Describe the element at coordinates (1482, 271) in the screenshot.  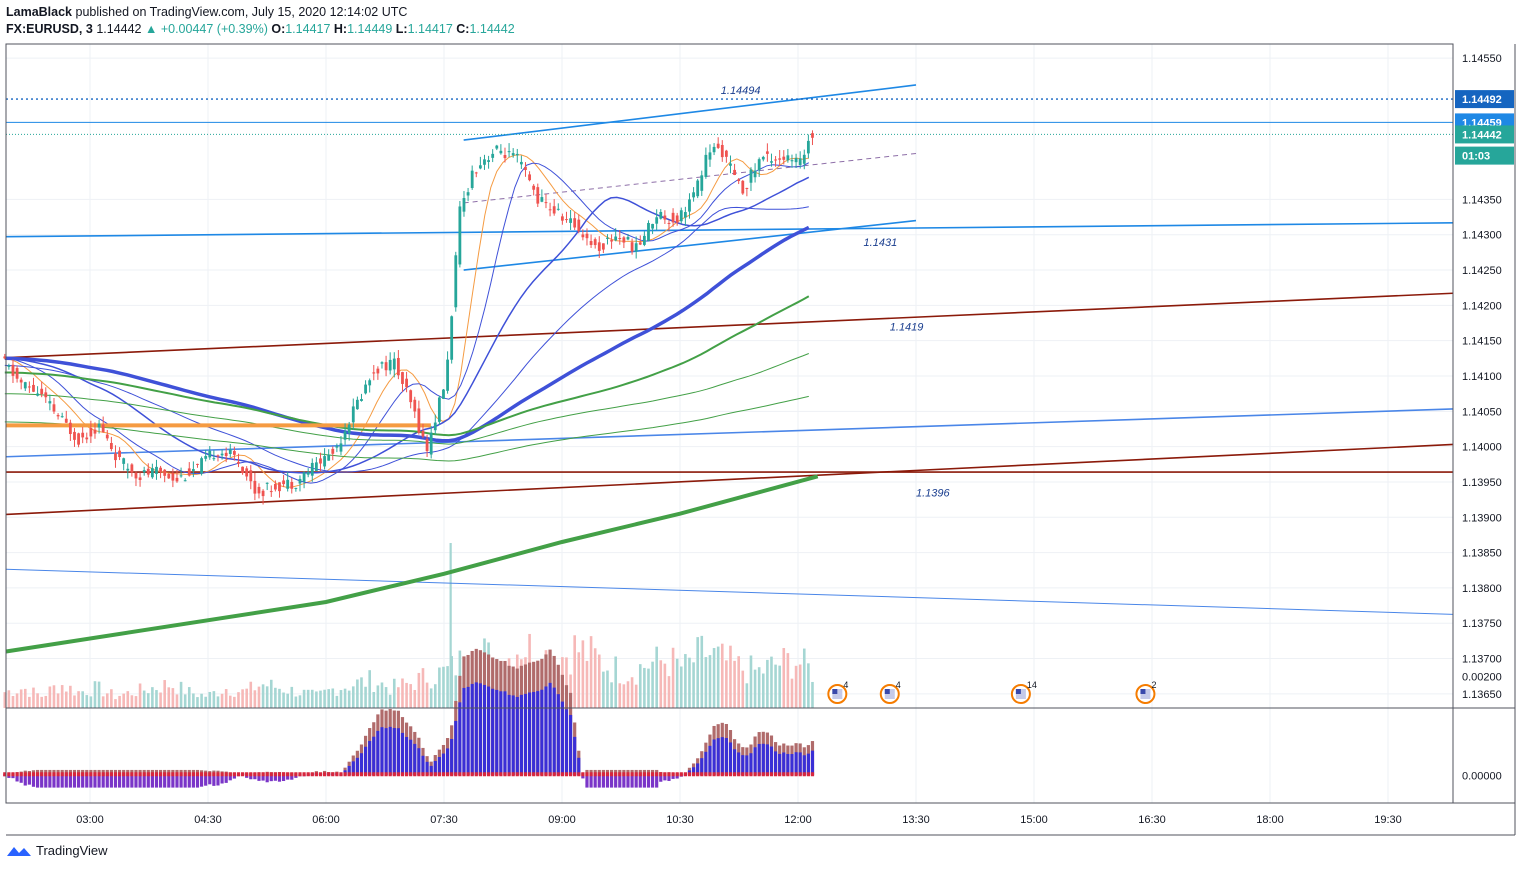
I see `price-tick-label: 1.14250` at that location.